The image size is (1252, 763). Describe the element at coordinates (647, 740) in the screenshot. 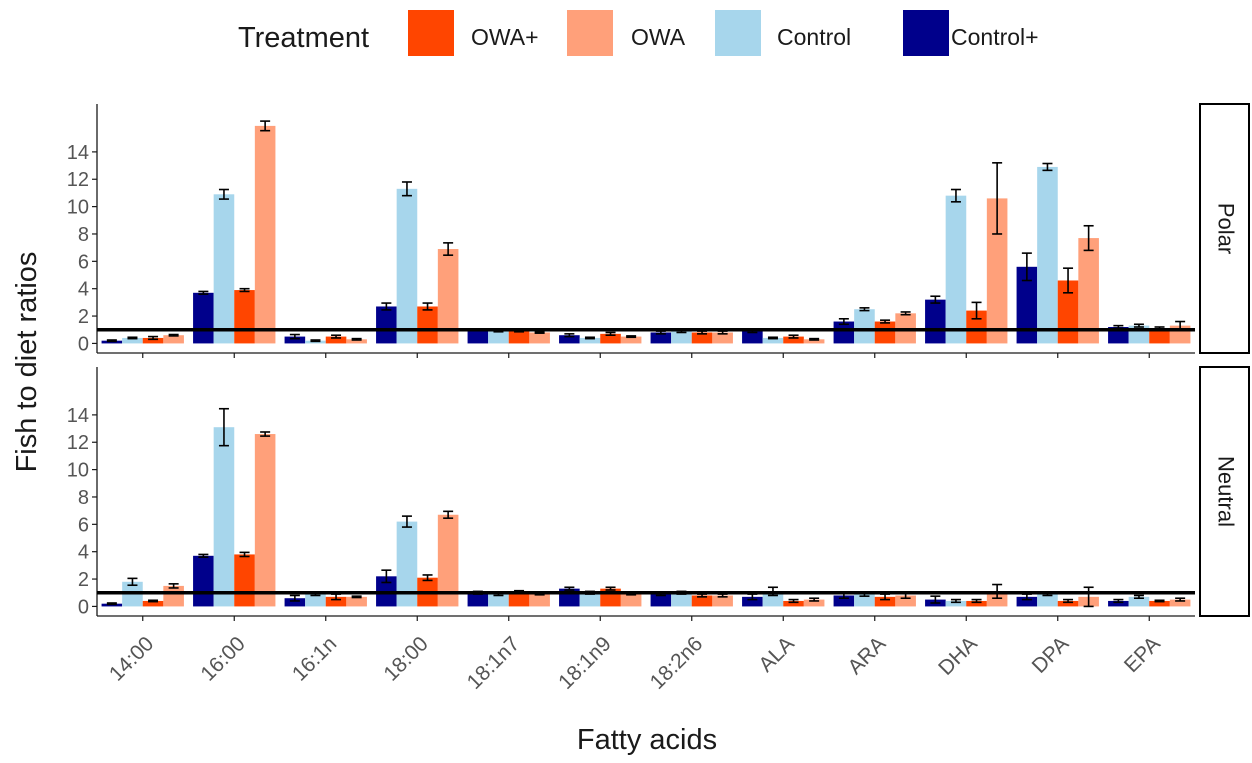

I see `x-axis-title: Fatty acids` at that location.